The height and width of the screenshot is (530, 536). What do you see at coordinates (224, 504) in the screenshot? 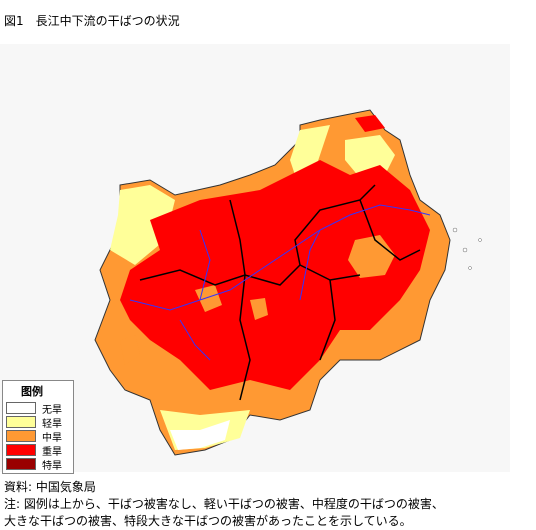
I see `note: 注: 図例は上から、干ばつ被害なし、軽い干ばつの被害、中程度の干ばつの被害、` at bounding box center [224, 504].